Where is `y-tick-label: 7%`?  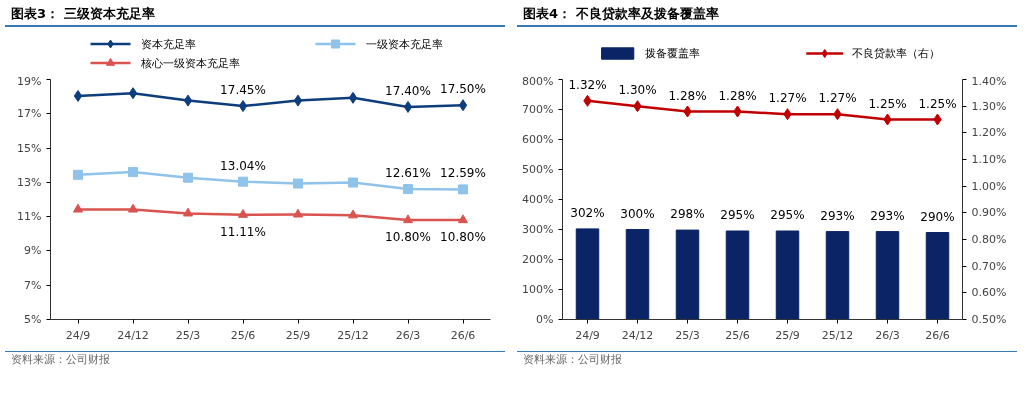
y-tick-label: 7% is located at coordinates (33, 285).